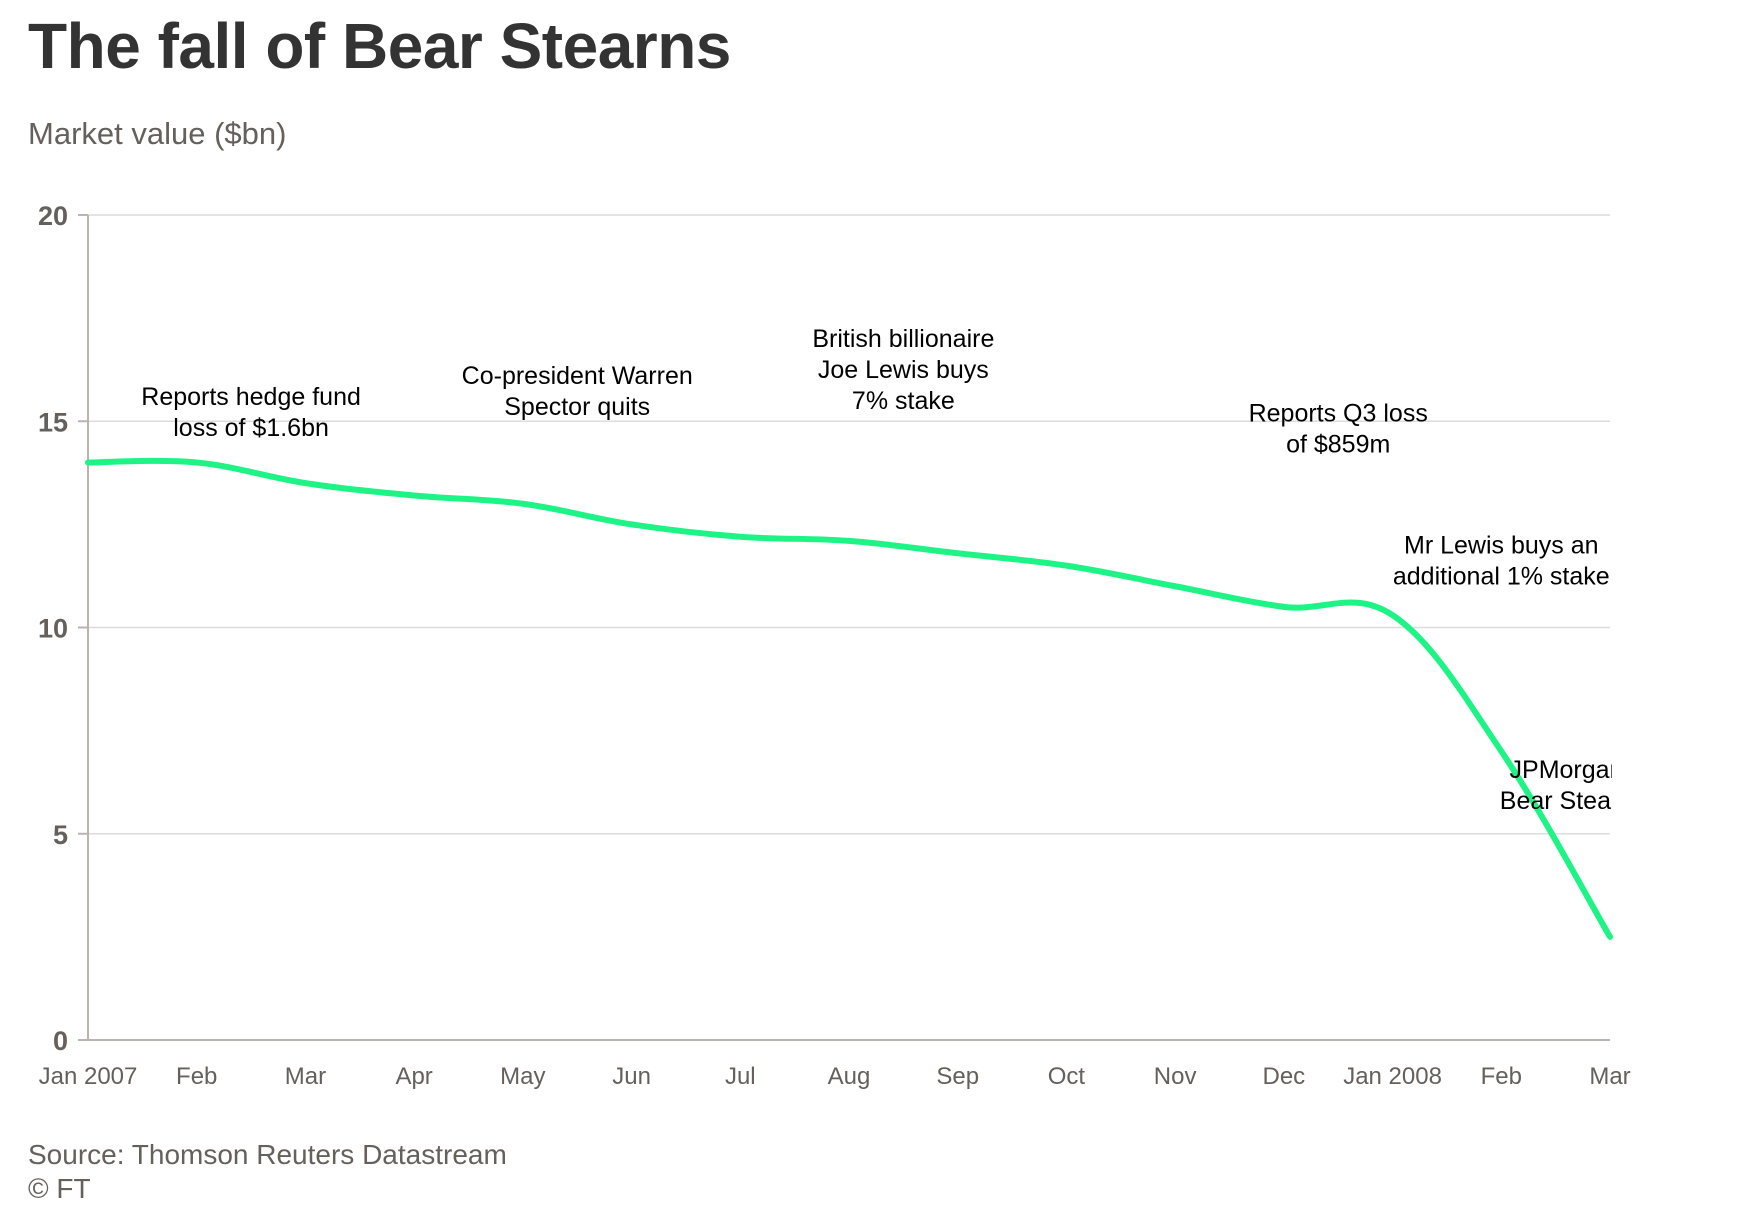 The width and height of the screenshot is (1756, 1214). What do you see at coordinates (577, 407) in the screenshot?
I see `annotation-line: Spector quits` at bounding box center [577, 407].